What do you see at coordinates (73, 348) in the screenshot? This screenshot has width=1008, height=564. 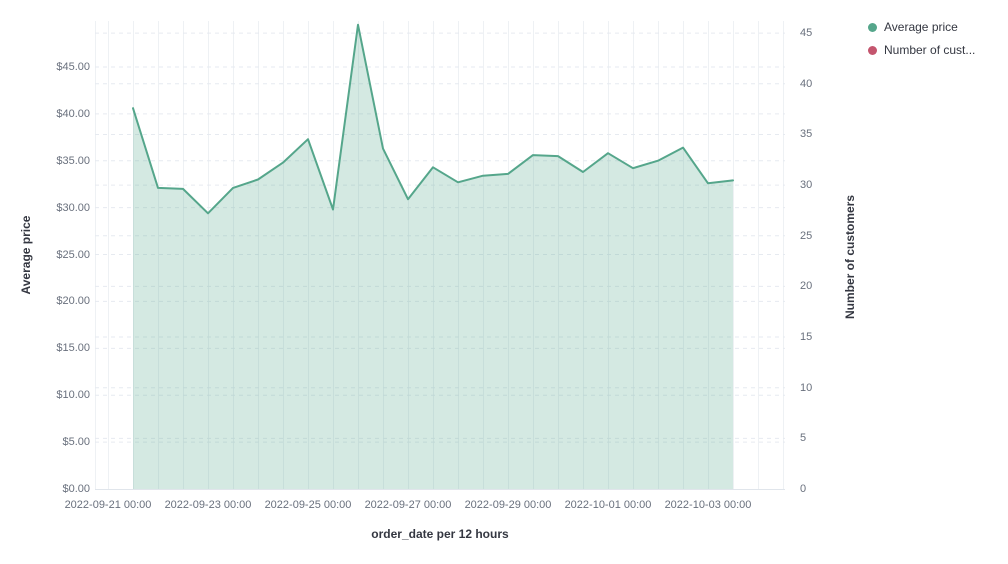 I see `left-axis-tick-label: $15.00` at bounding box center [73, 348].